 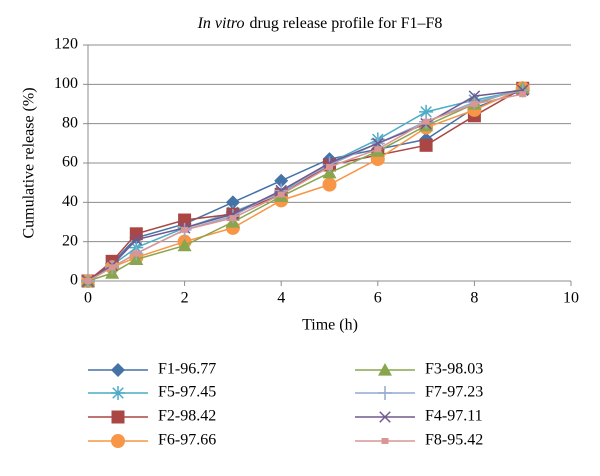 What do you see at coordinates (281, 298) in the screenshot?
I see `x-tick-label: 4` at bounding box center [281, 298].